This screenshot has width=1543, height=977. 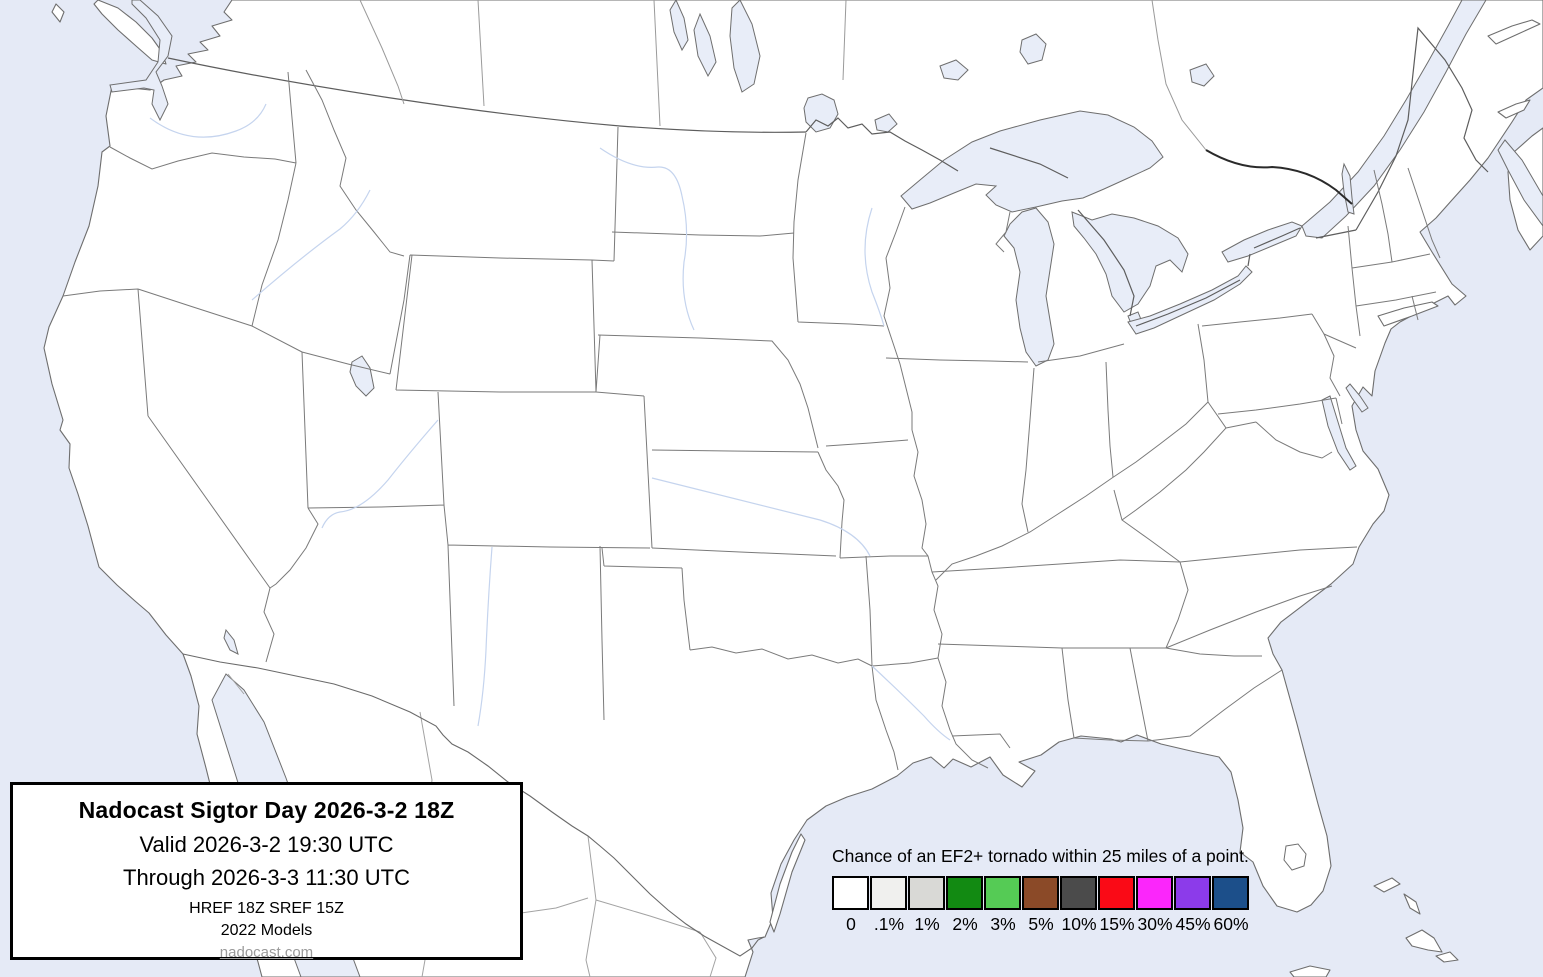 I want to click on legend-label-3pct: 3%, so click(x=1003, y=924).